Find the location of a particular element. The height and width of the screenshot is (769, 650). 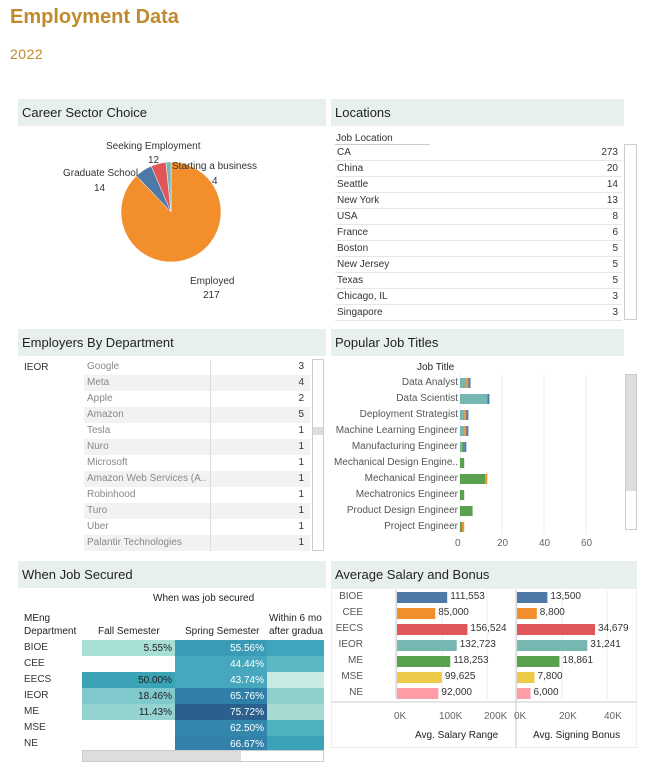

employer-row: Turo 1 is located at coordinates (197, 511).